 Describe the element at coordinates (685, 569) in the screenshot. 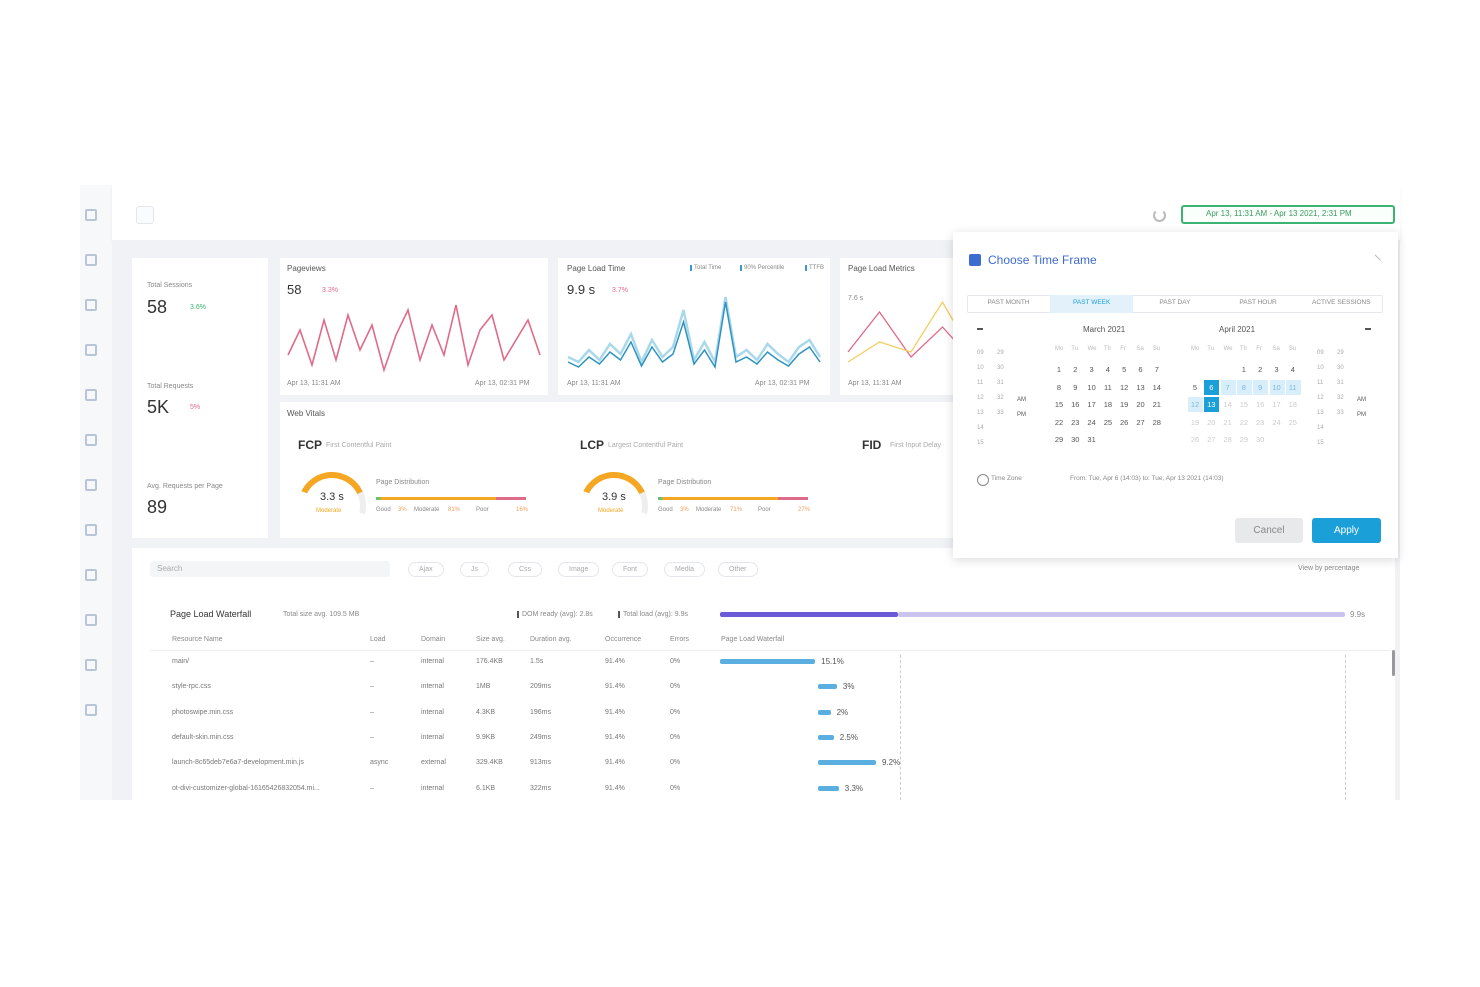

I see `filter-chip: Media` at that location.